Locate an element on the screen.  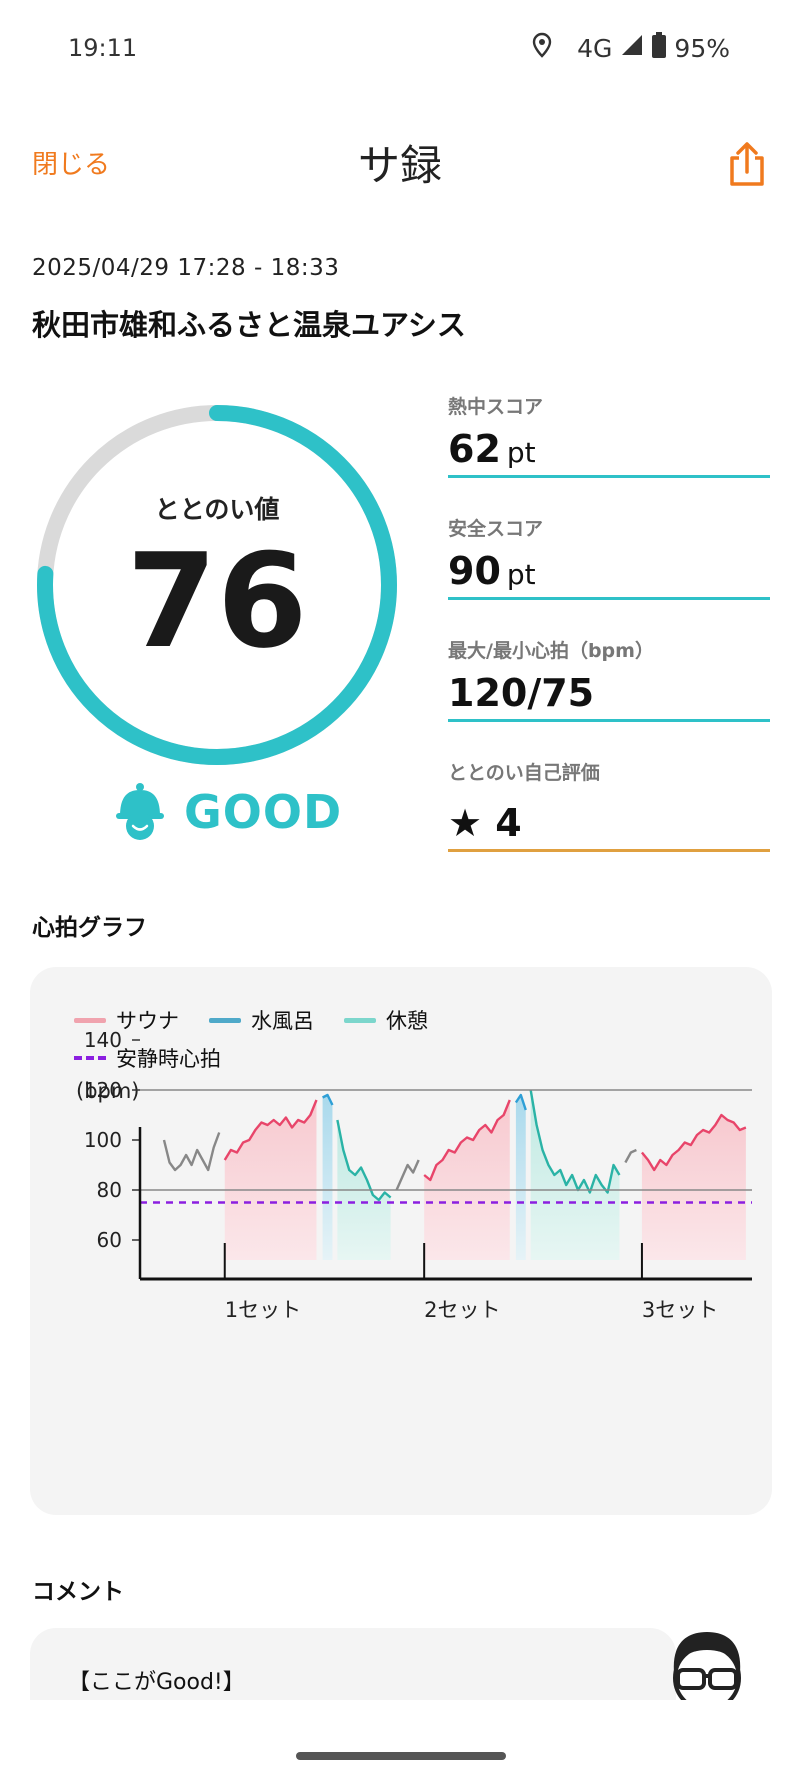
rating-text: GOOD is located at coordinates (263, 812).